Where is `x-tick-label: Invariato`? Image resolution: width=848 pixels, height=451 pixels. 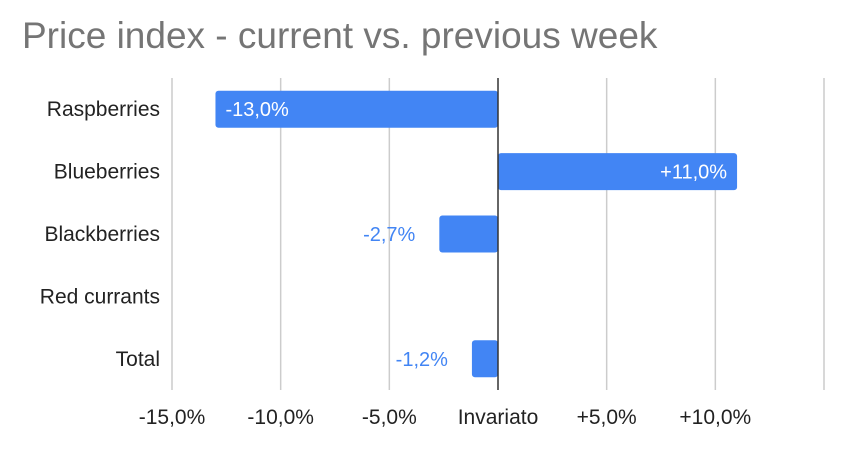
x-tick-label: Invariato is located at coordinates (498, 417).